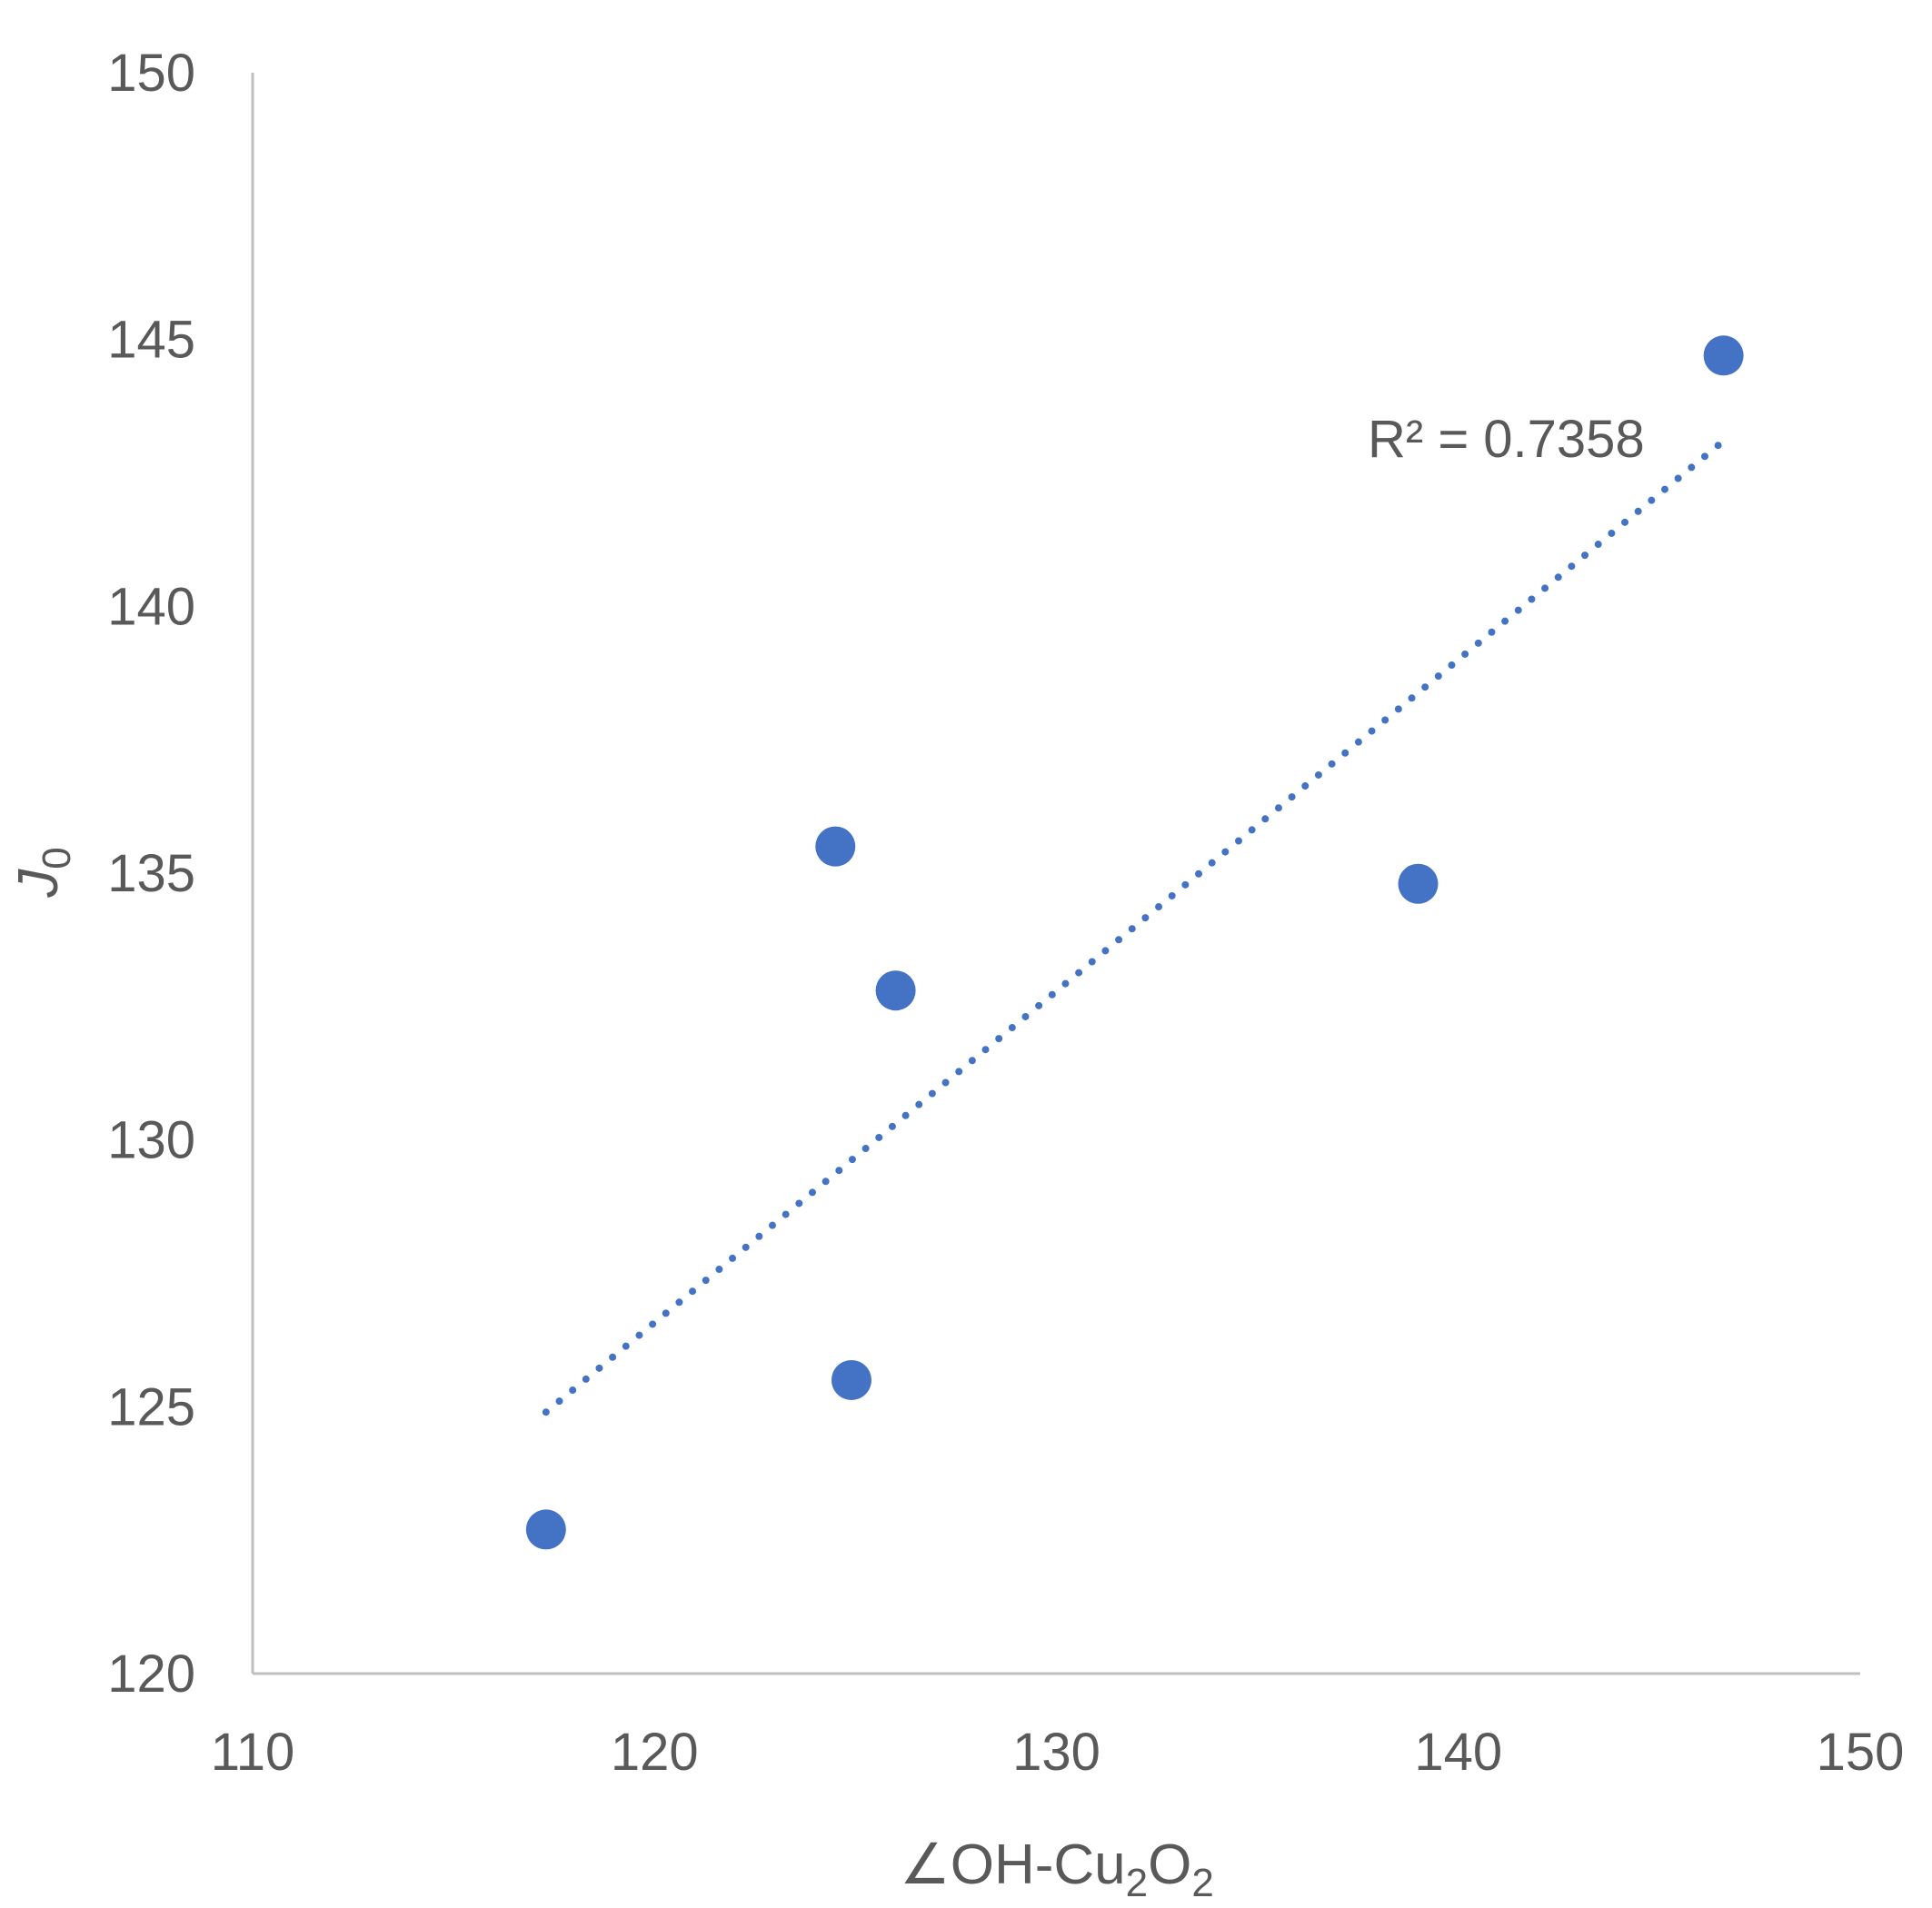 The width and height of the screenshot is (1932, 1908). What do you see at coordinates (151, 340) in the screenshot?
I see `y-tick-label: 145` at bounding box center [151, 340].